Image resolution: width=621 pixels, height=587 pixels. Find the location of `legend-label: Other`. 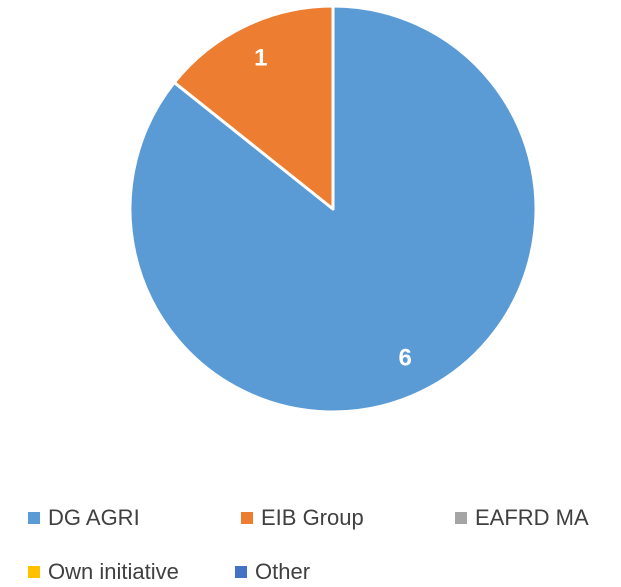

legend-label: Other is located at coordinates (282, 571).